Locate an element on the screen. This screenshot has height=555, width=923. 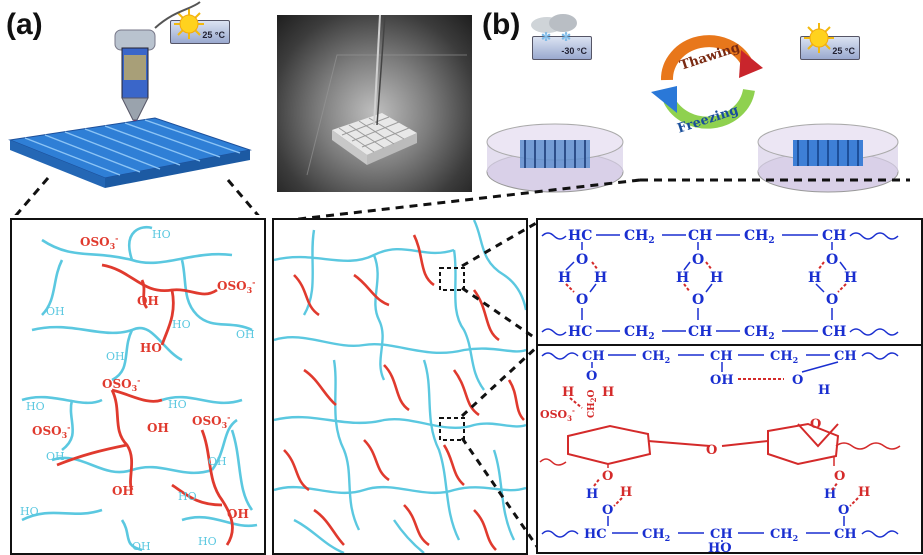
c-top-ch-3: CH is located at coordinates (845, 356).